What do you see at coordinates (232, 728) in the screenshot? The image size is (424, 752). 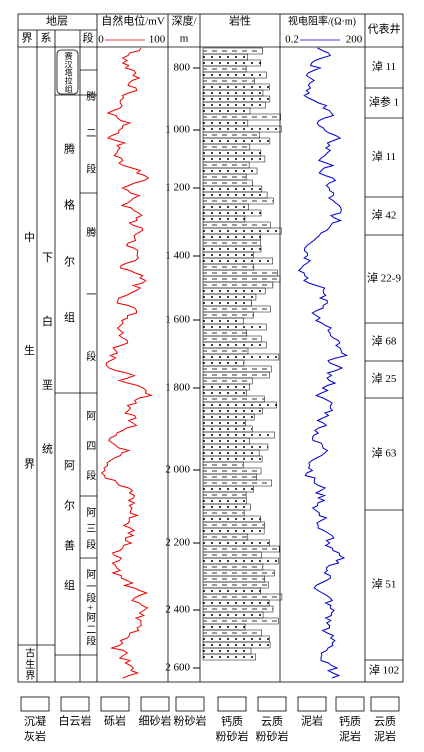 I see `legend-label: 钙质粉砂岩` at bounding box center [232, 728].